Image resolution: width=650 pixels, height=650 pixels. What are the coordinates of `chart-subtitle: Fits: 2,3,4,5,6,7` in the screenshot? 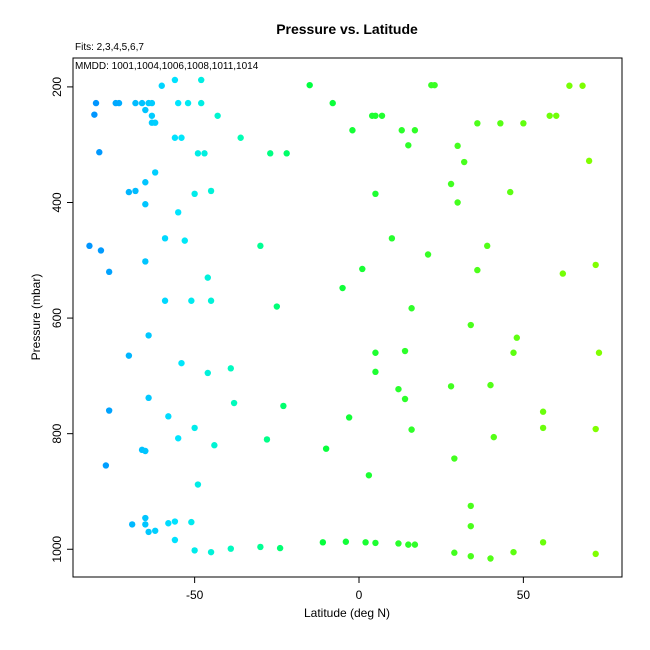 It's located at (109, 47).